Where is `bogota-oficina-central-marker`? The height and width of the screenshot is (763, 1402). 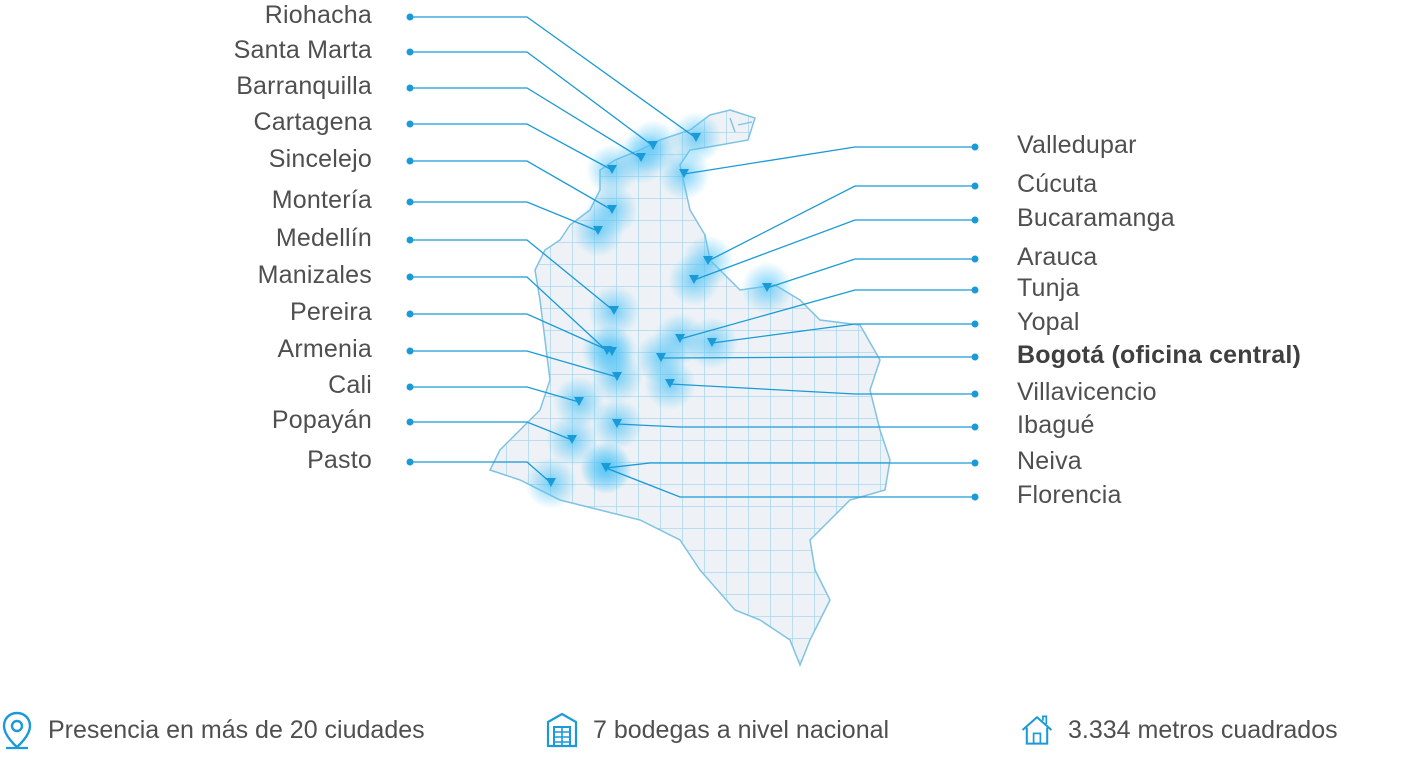 bogota-oficina-central-marker is located at coordinates (661, 357).